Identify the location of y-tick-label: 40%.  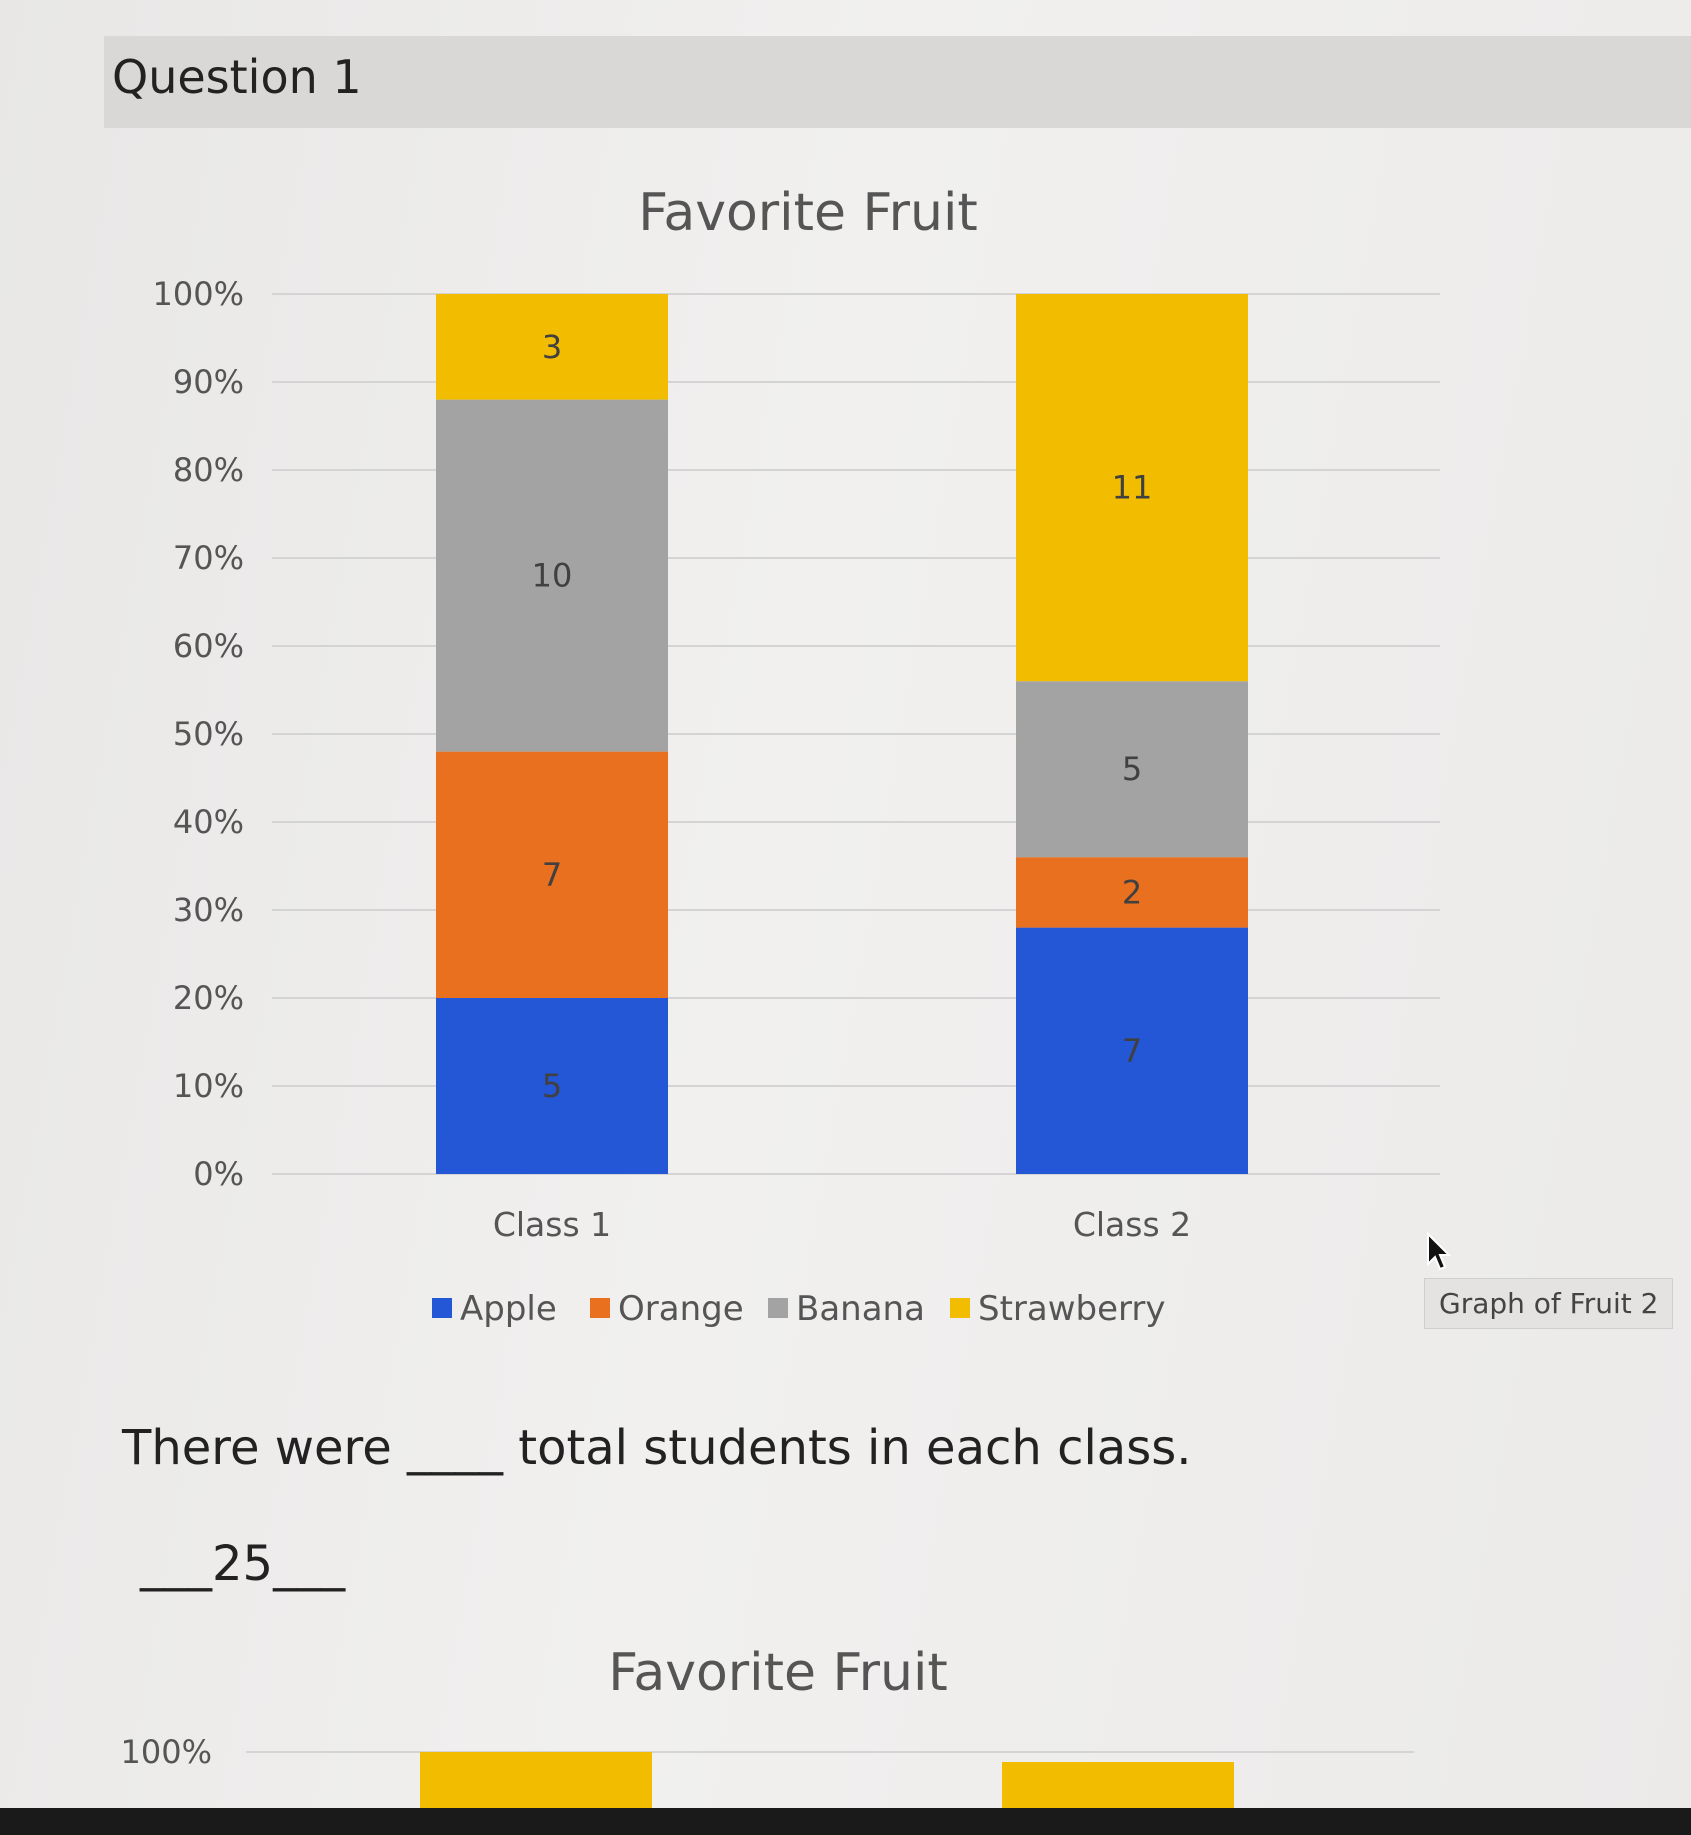
(208, 822).